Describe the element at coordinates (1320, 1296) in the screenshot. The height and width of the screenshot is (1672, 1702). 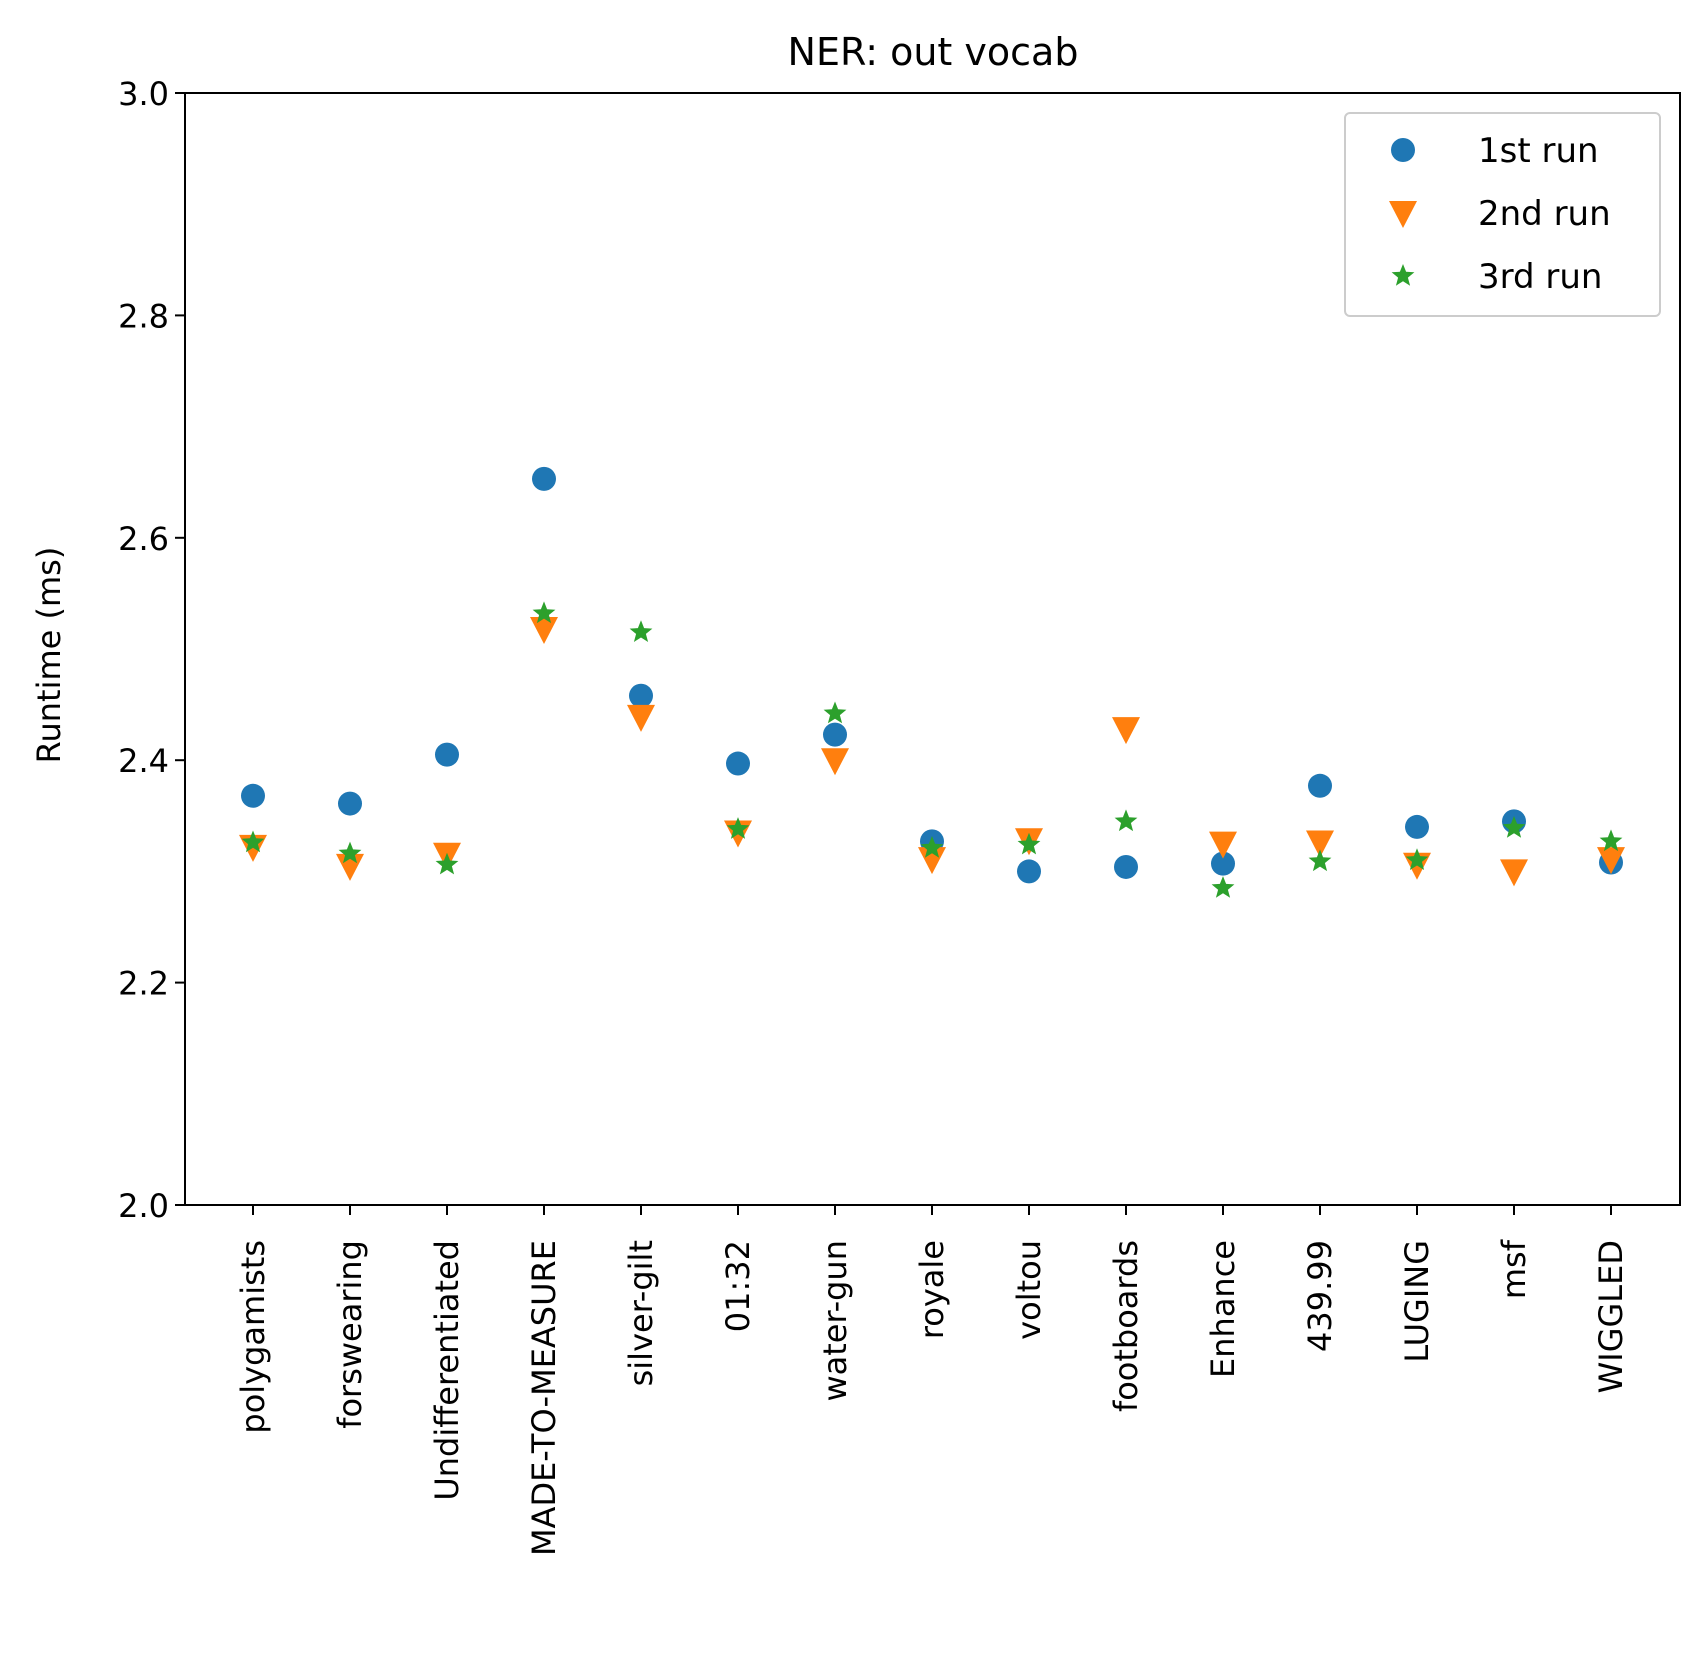
I see `x-tick-label: 439.99` at that location.